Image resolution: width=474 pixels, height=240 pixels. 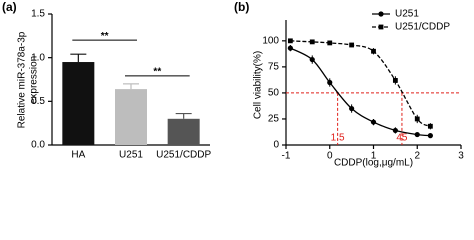 What do you see at coordinates (270, 40) in the screenshot?
I see `y-tick-label: 100` at bounding box center [270, 40].